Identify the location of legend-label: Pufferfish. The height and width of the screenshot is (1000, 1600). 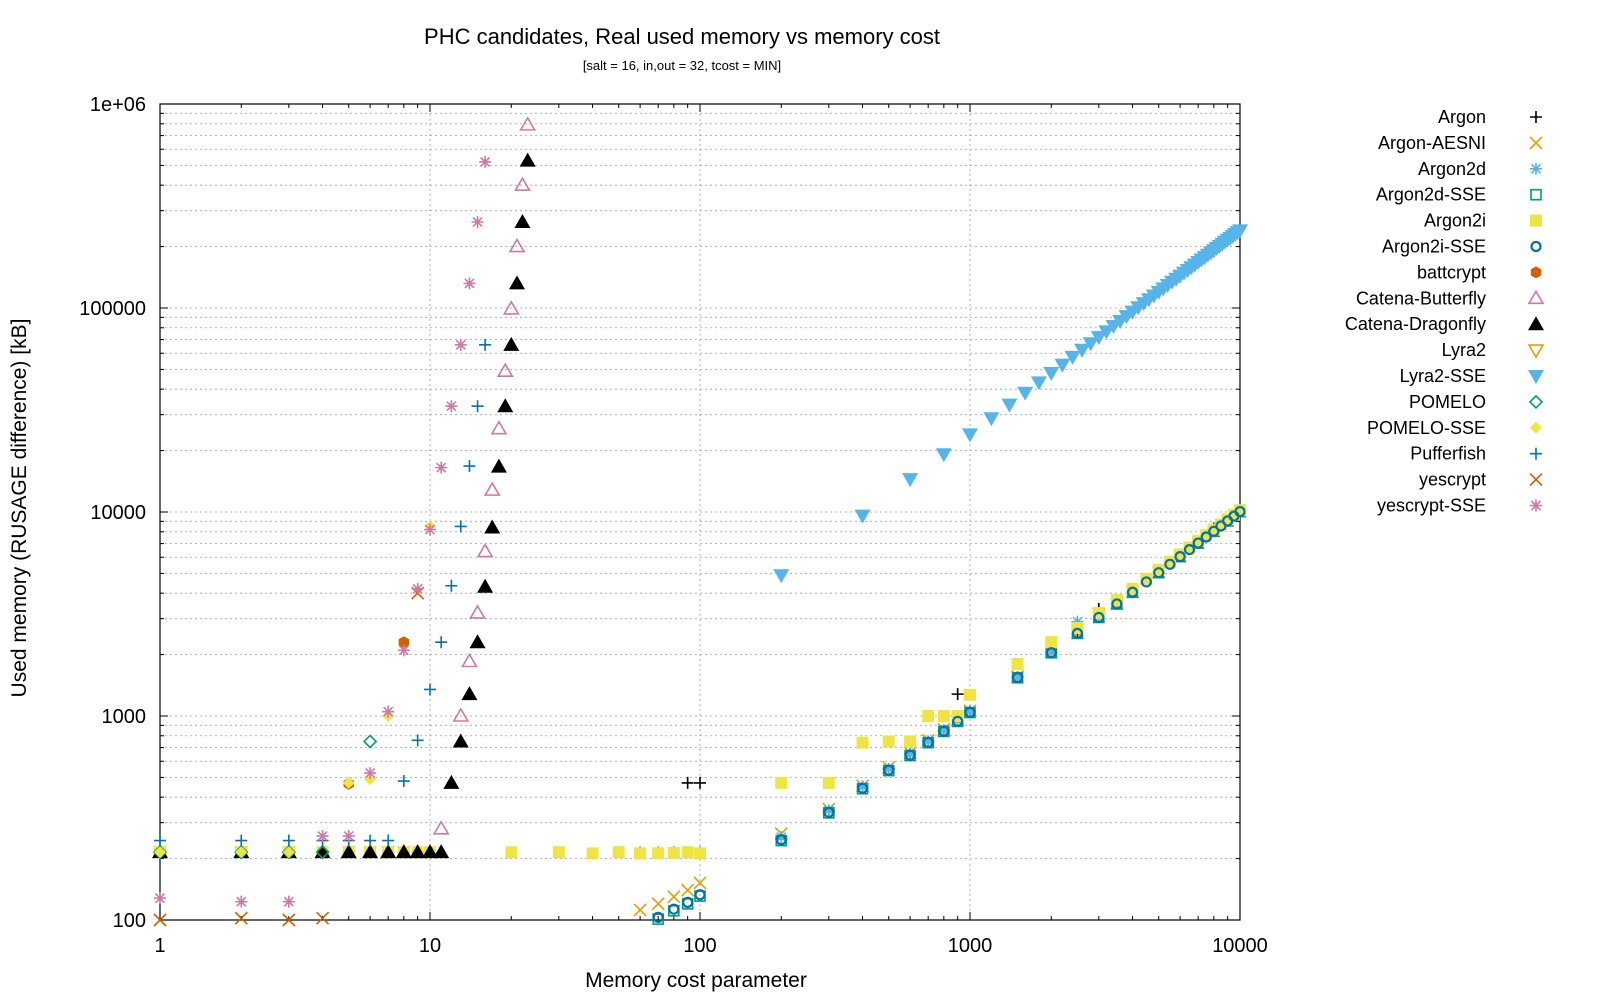
(1448, 454).